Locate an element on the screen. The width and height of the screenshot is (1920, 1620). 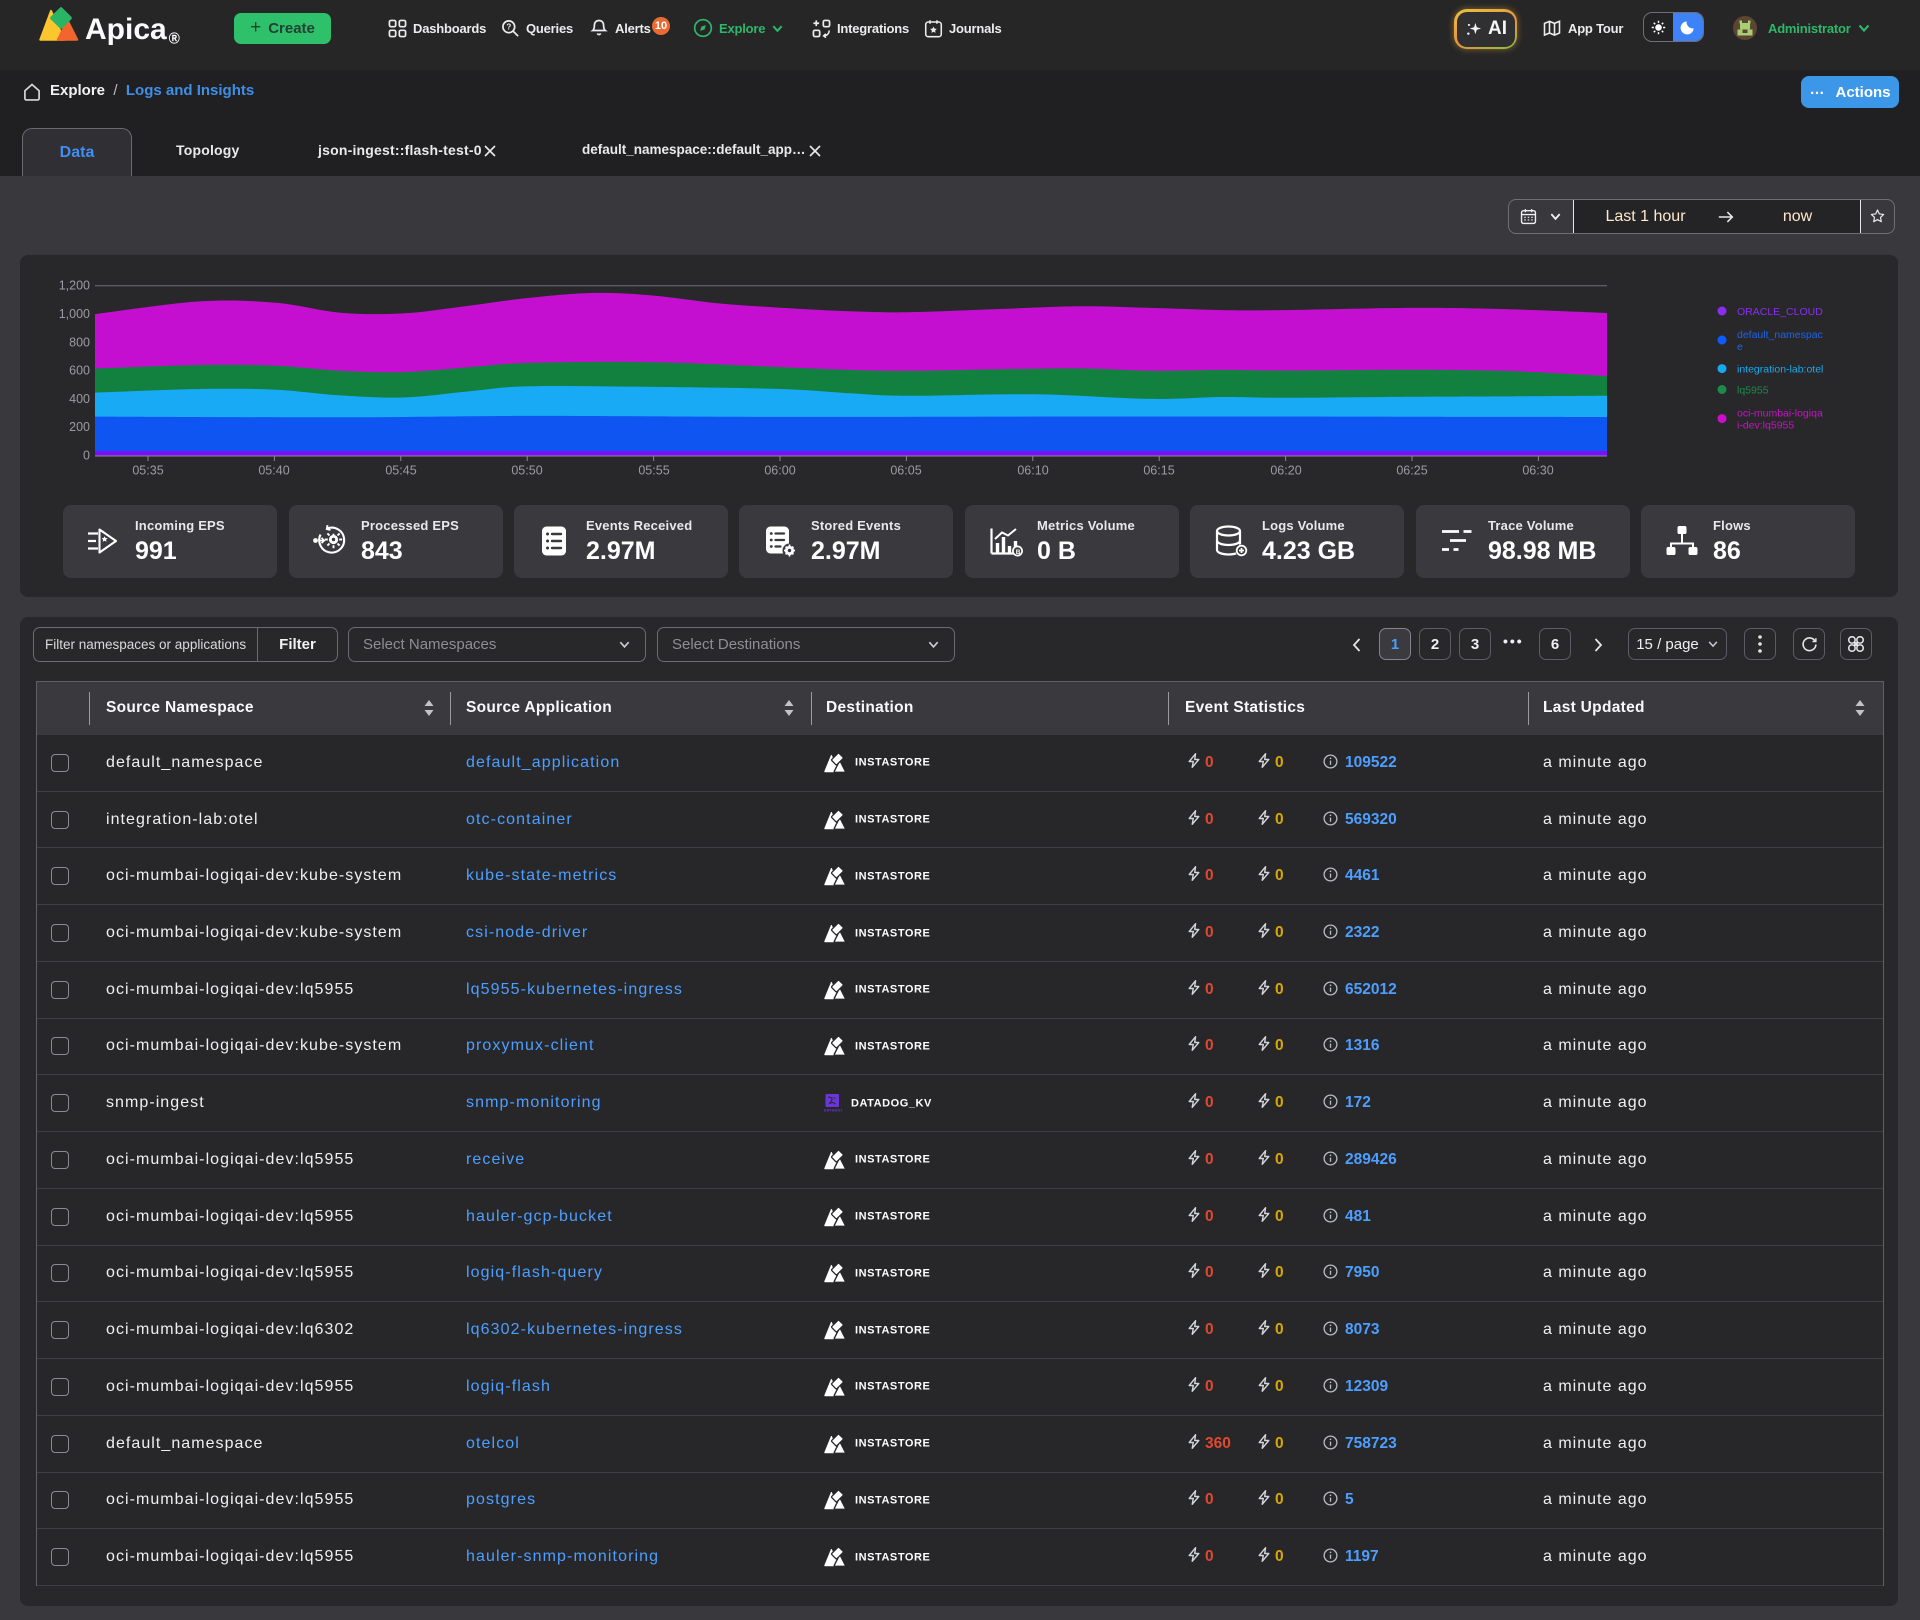
svg-text: 0 is located at coordinates (86, 456).